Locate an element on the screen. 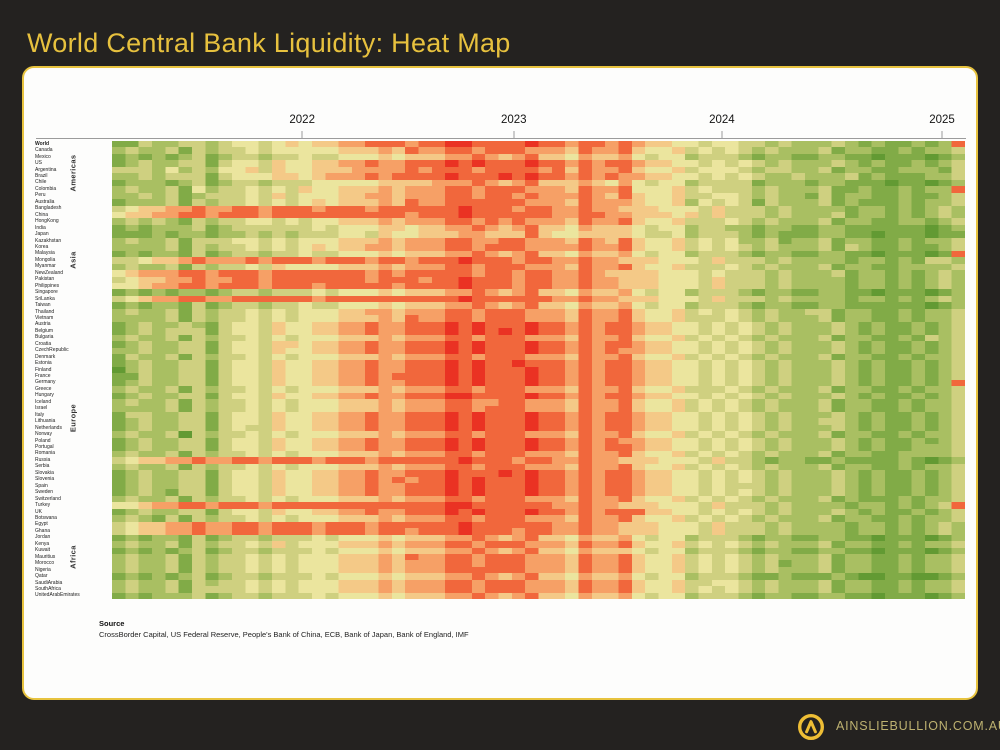  row-label: Croatia is located at coordinates (43, 343).